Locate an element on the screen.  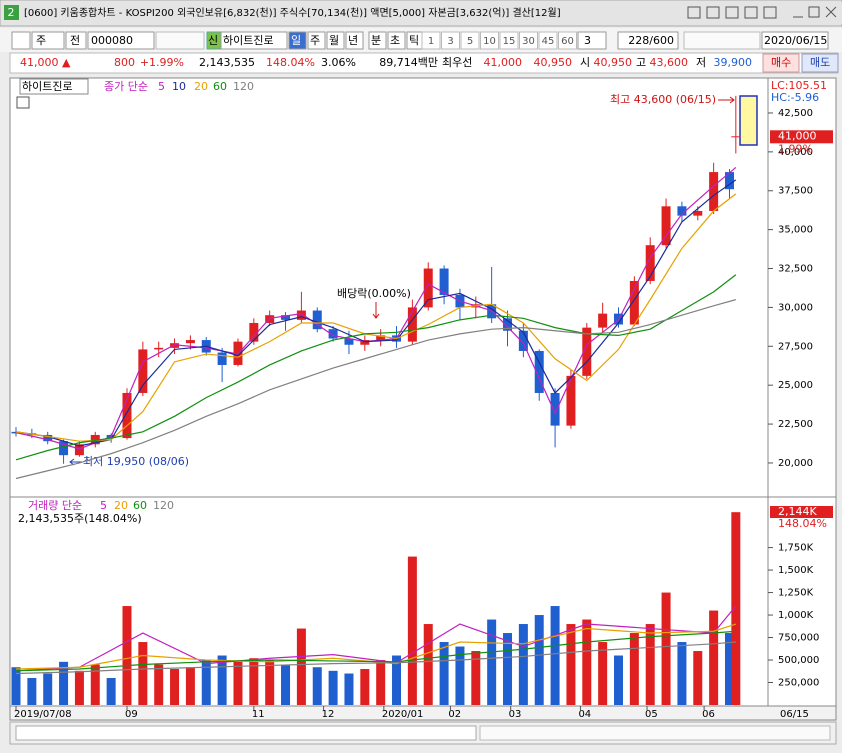
adjust-box is located at coordinates (76, 40).